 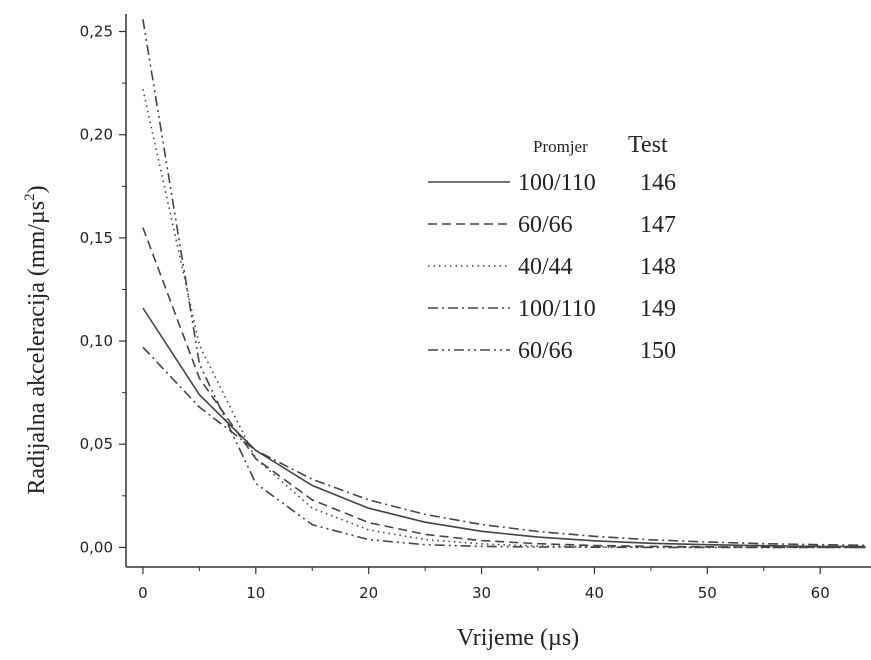 I want to click on y-tick-label: 0,15, so click(x=96, y=238).